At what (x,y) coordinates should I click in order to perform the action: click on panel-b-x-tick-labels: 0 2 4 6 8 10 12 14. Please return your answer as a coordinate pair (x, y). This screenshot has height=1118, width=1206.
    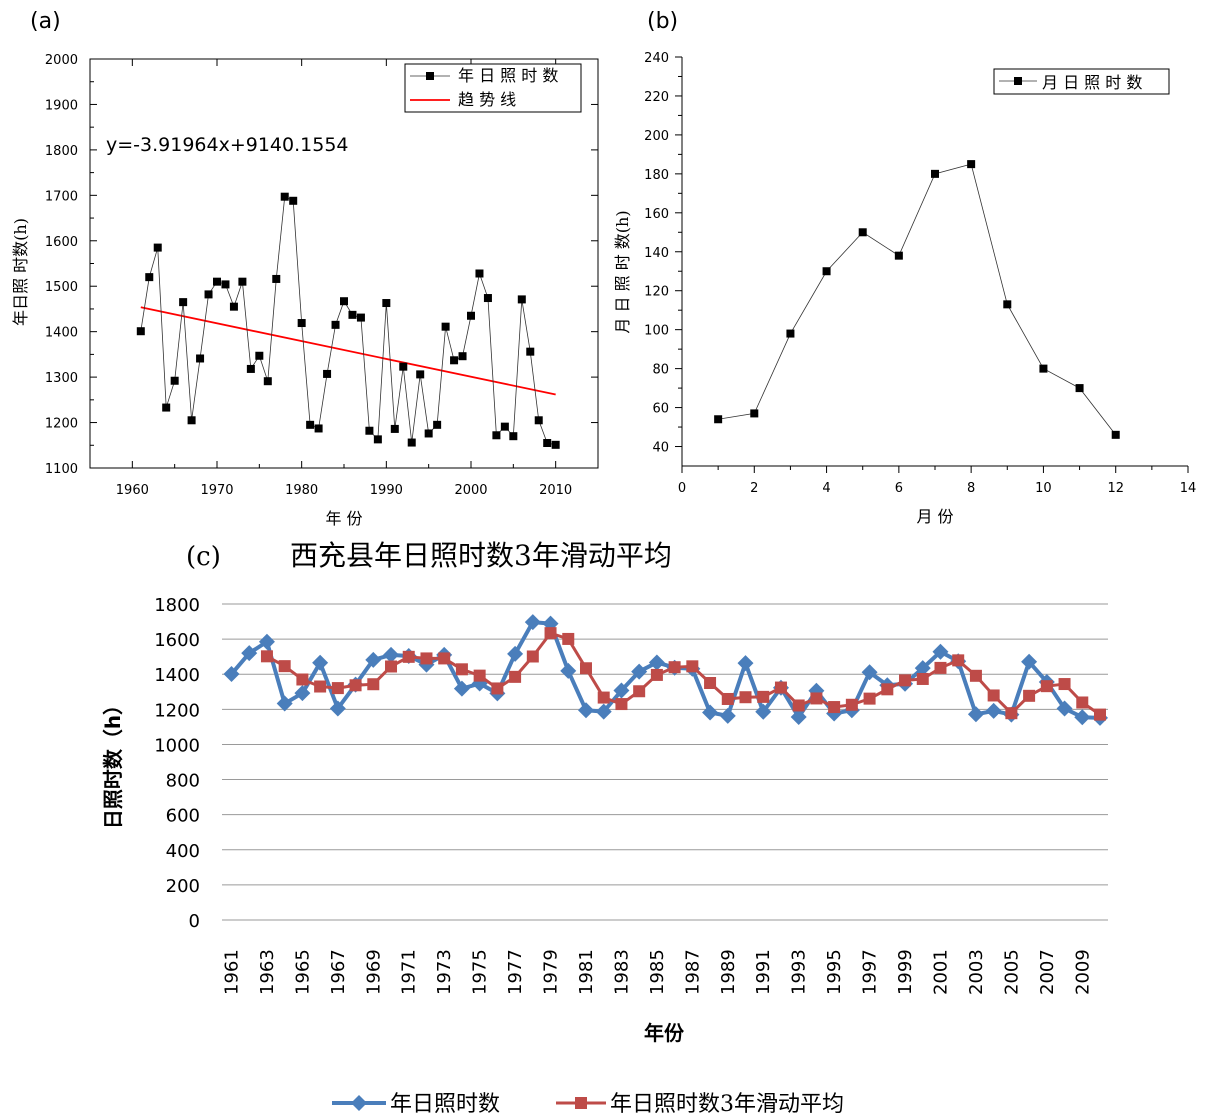
    Looking at the image, I should click on (937, 488).